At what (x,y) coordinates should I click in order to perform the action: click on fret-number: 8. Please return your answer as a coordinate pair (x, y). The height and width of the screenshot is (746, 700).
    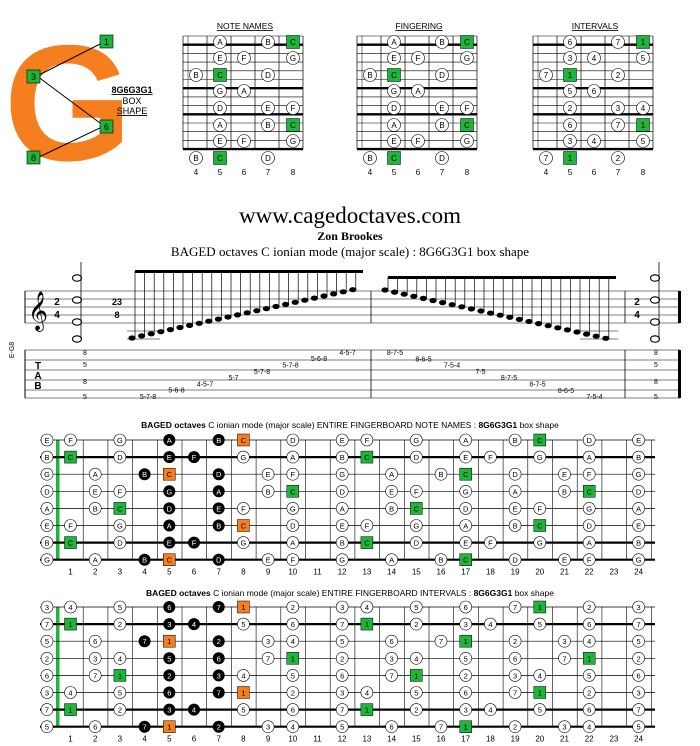
    Looking at the image, I should click on (243, 572).